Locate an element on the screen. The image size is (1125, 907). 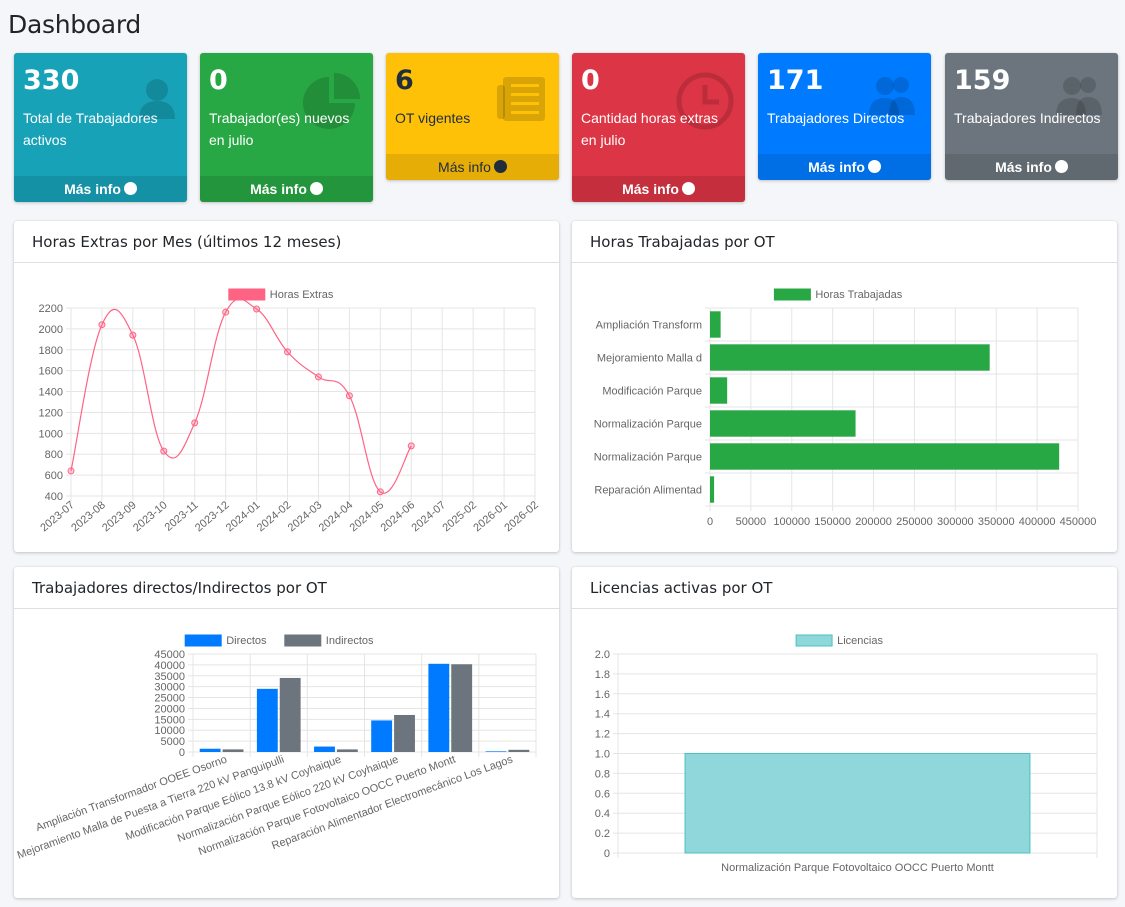
box-number: 0 is located at coordinates (590, 80).